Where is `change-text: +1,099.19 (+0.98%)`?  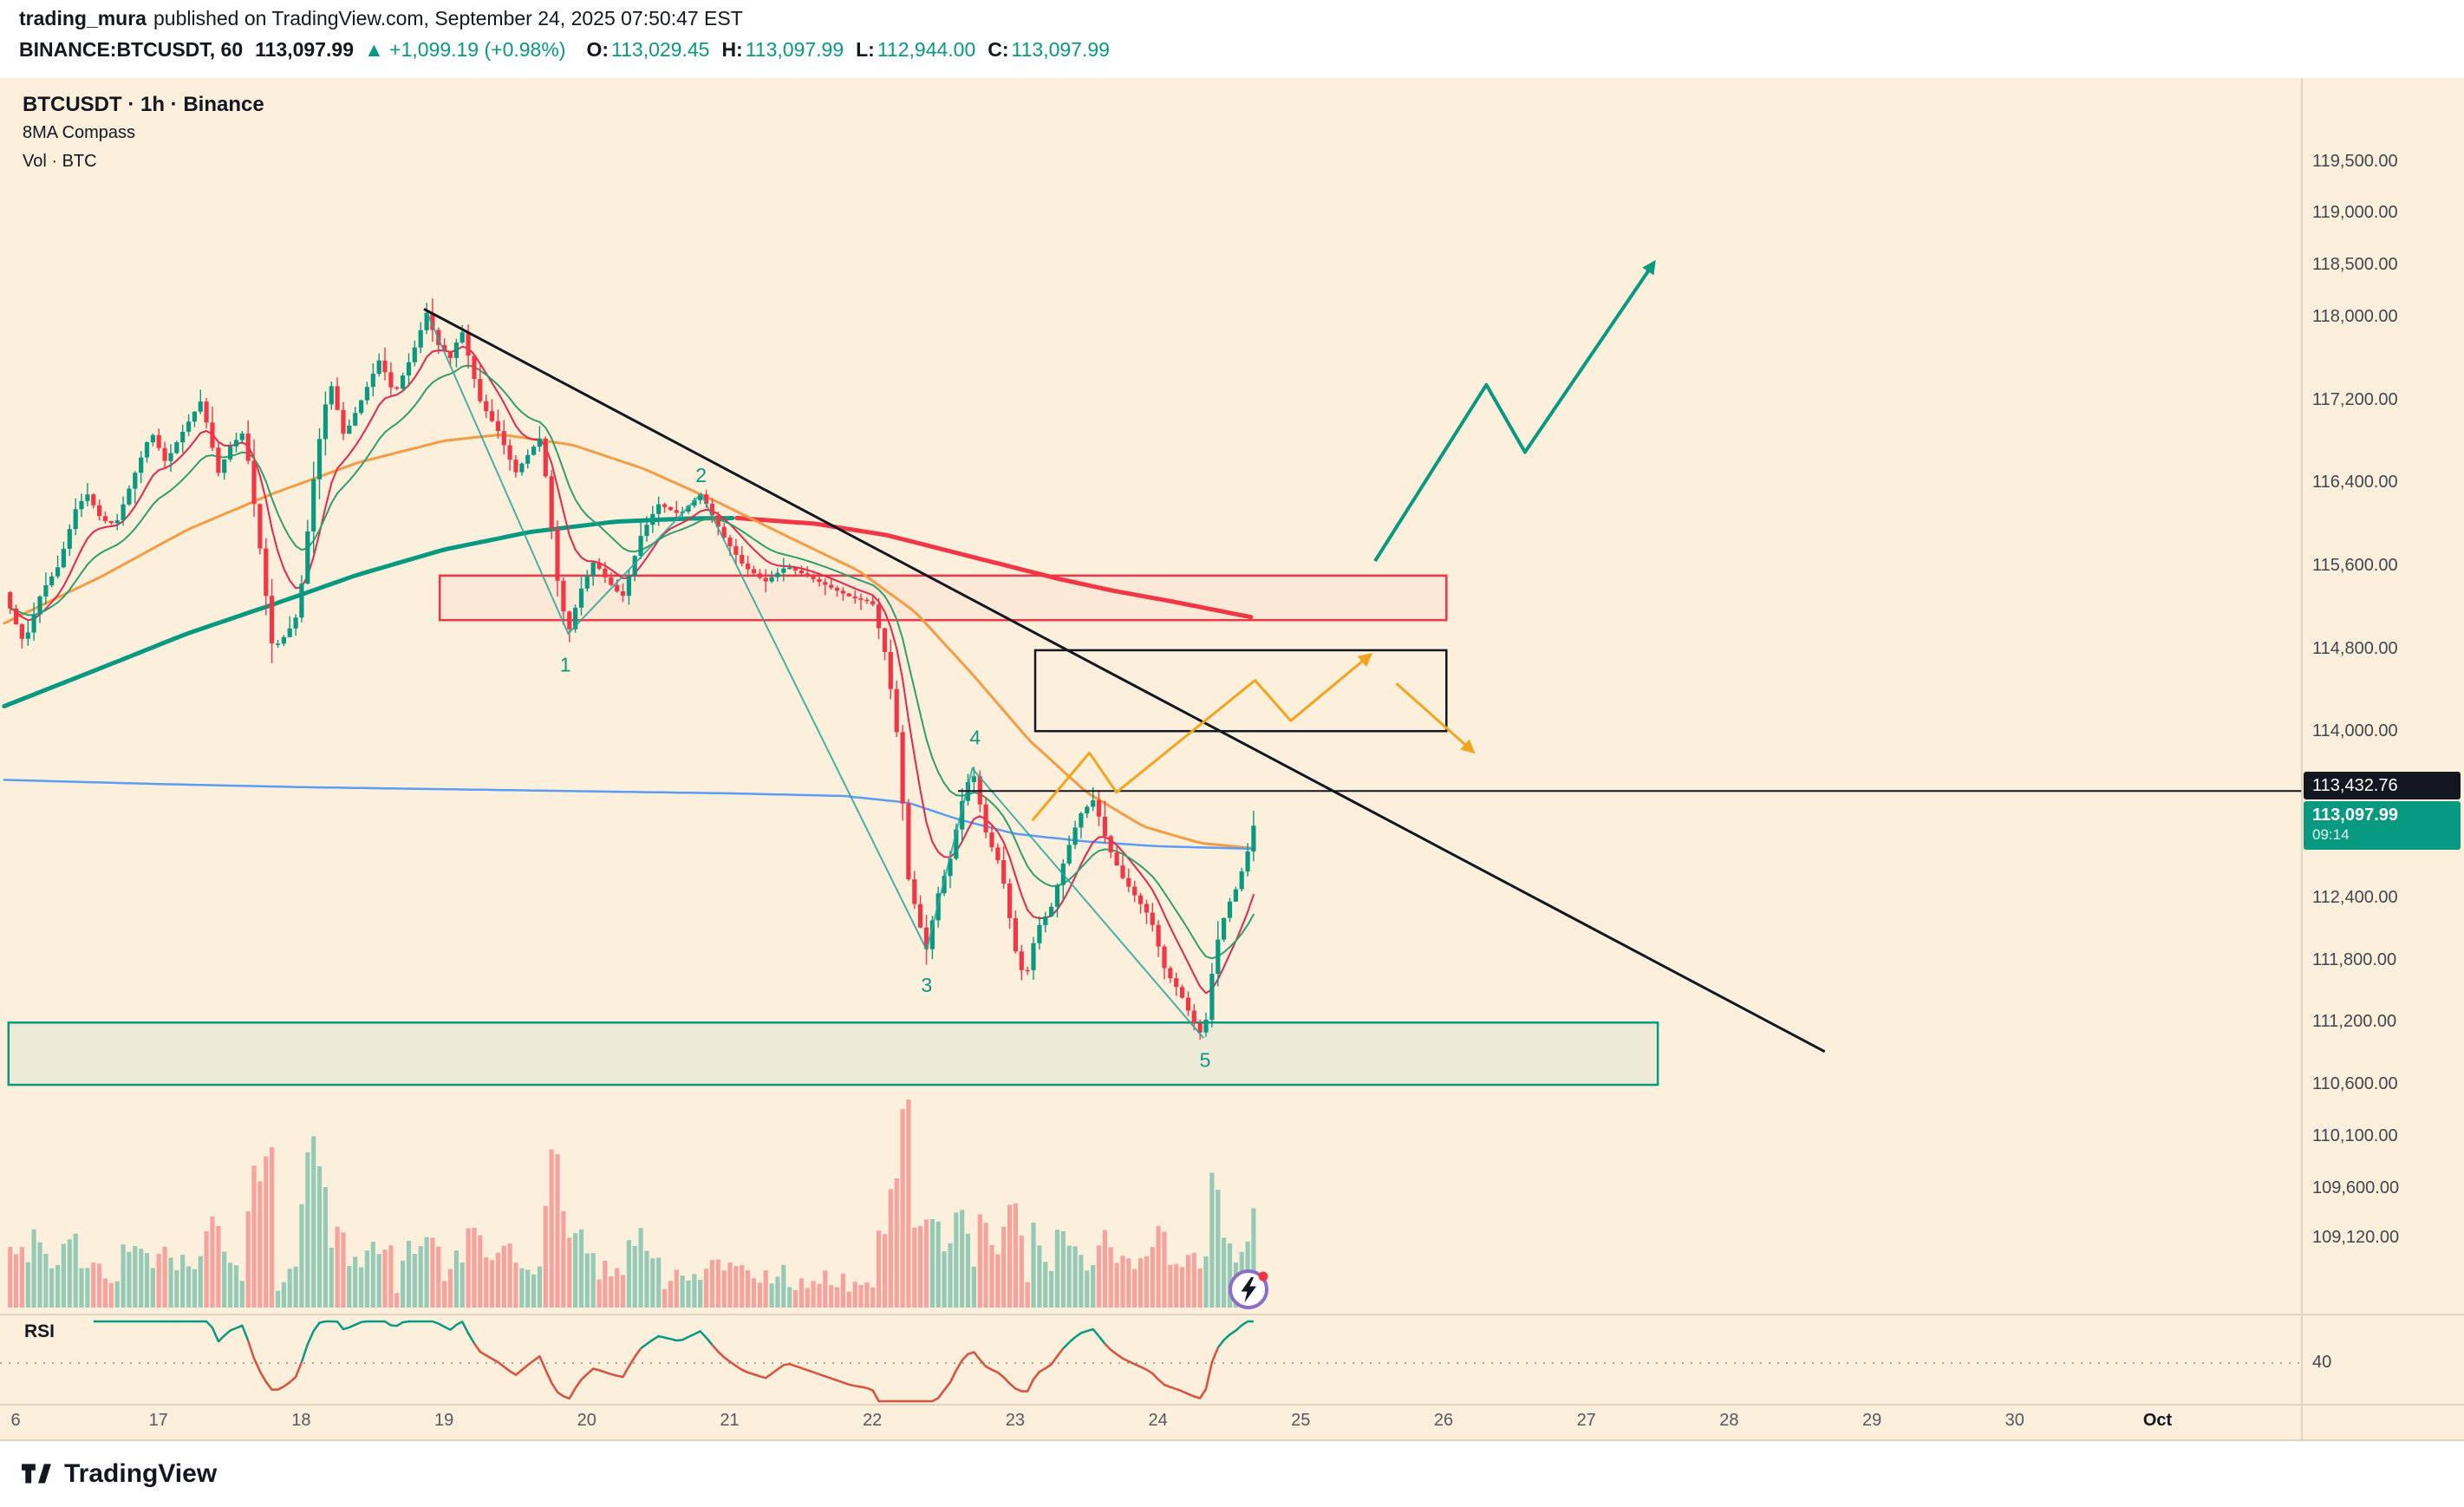
change-text: +1,099.19 (+0.98%) is located at coordinates (477, 49).